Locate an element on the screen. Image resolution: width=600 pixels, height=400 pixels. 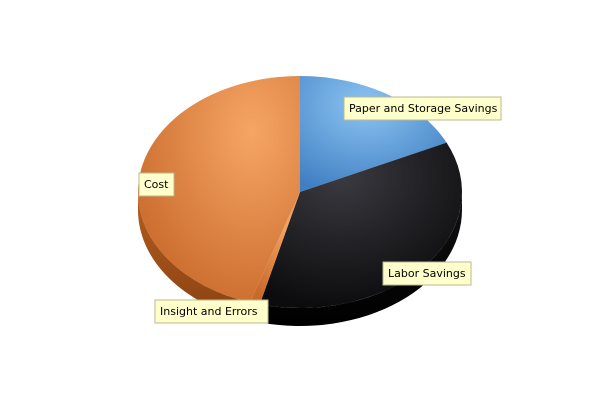
pie-slice-paper-and-storage-savings is located at coordinates (373, 134).